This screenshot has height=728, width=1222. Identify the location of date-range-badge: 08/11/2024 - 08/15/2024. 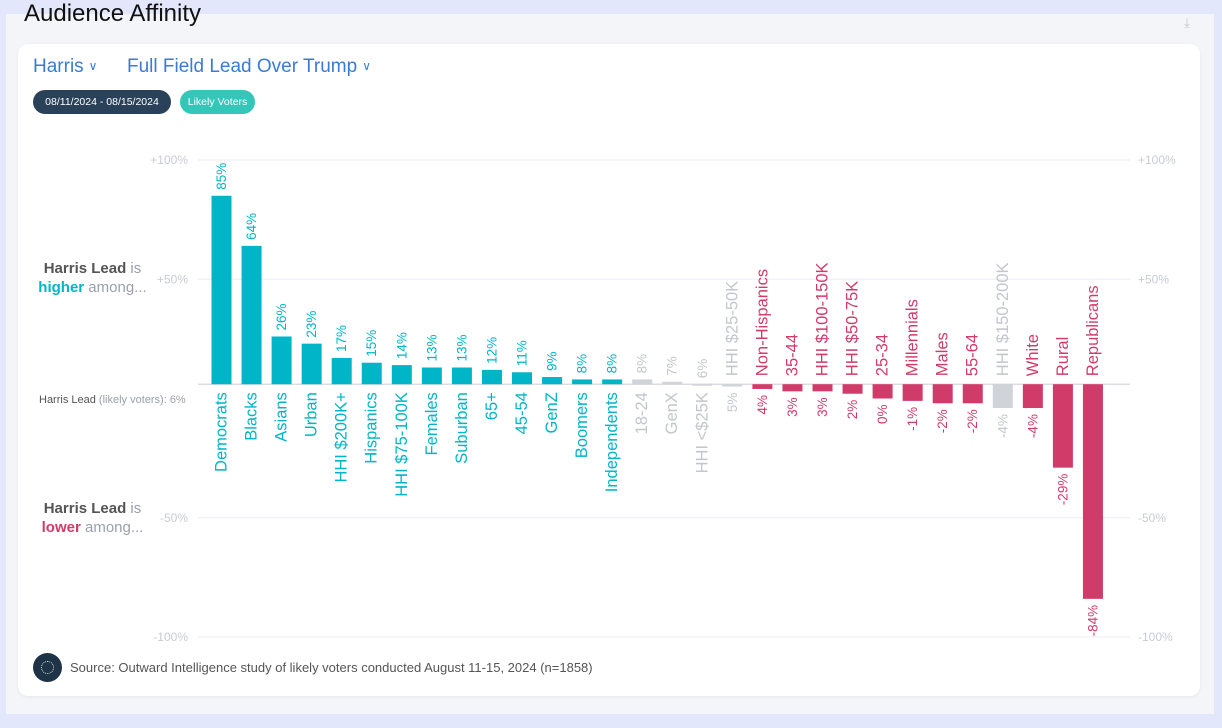
(102, 102).